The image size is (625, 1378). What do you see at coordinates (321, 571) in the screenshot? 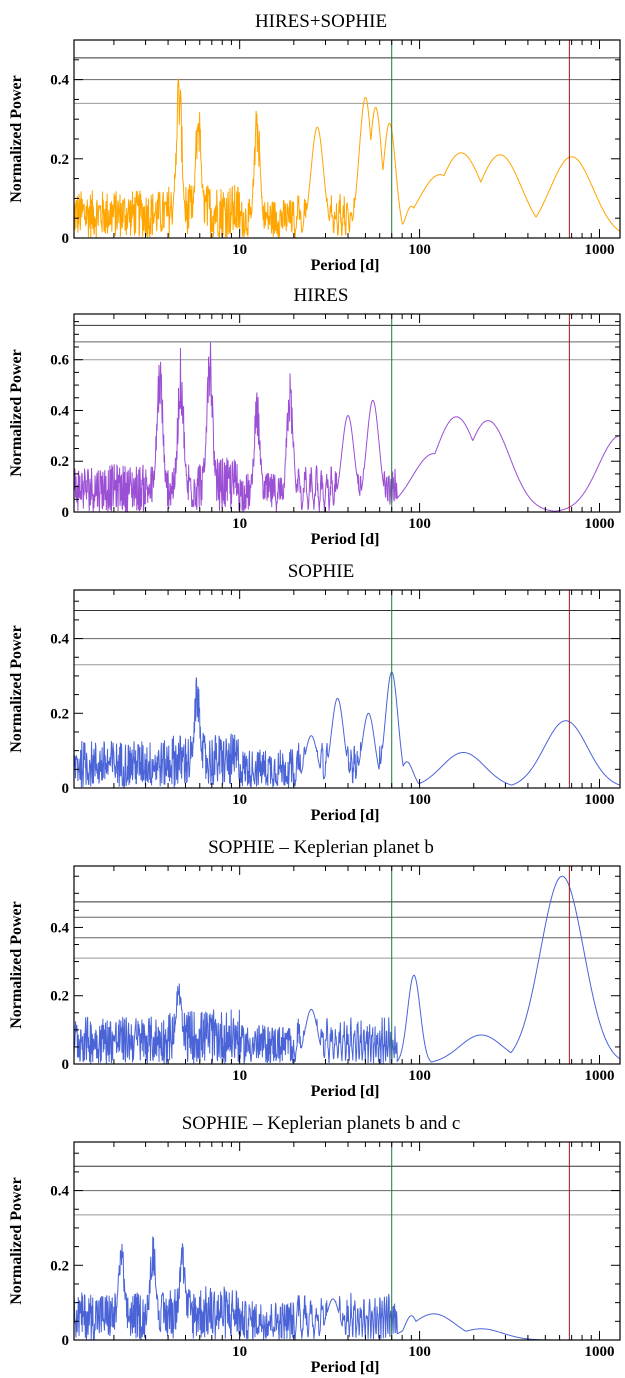
I see `panel-title: SOPHIE` at bounding box center [321, 571].